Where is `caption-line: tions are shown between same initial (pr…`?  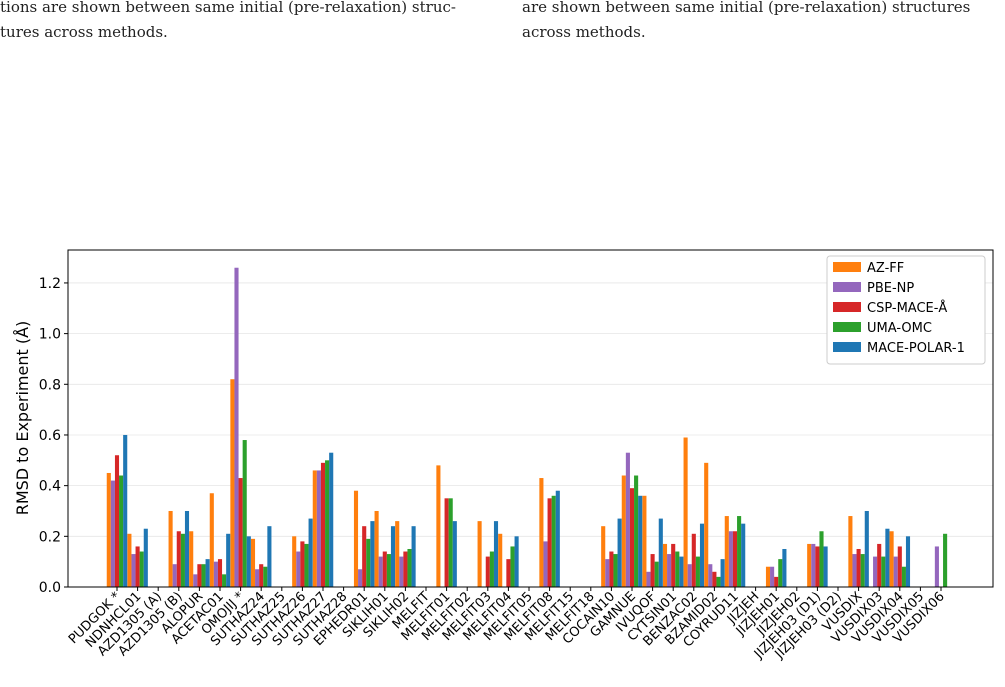
caption-line: tions are shown between same initial (pr… is located at coordinates (228, 8).